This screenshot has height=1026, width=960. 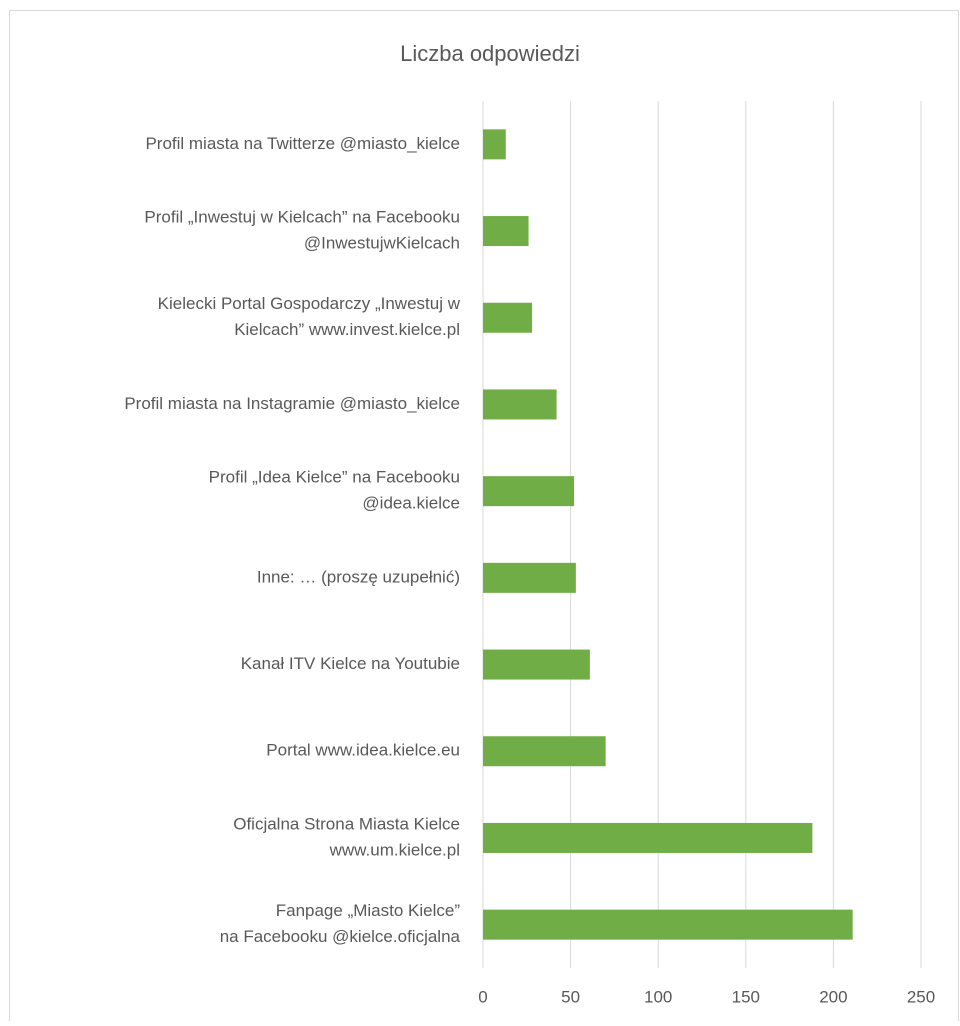 I want to click on y-tick-label: Oficjalna Strona Miasta Kielce, so click(x=346, y=823).